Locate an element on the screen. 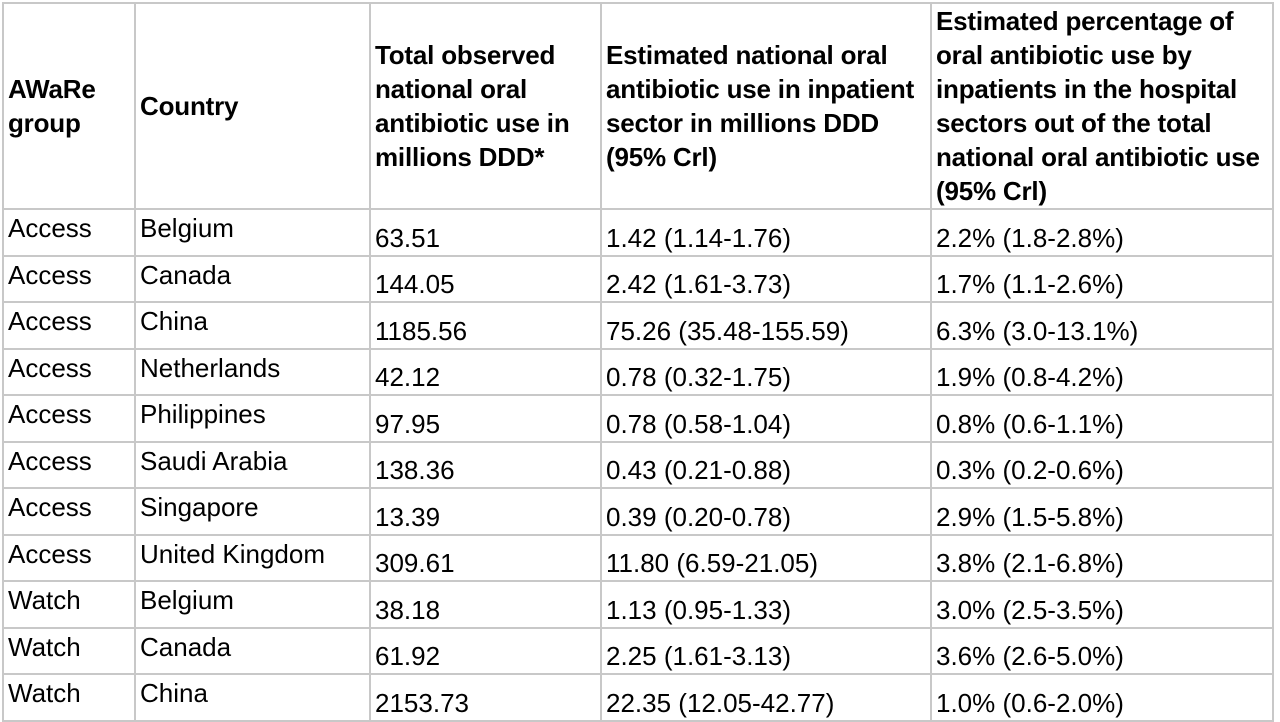 The image size is (1280, 722). percentage-cell: 3.0% (2.5-3.5%) is located at coordinates (1102, 604).